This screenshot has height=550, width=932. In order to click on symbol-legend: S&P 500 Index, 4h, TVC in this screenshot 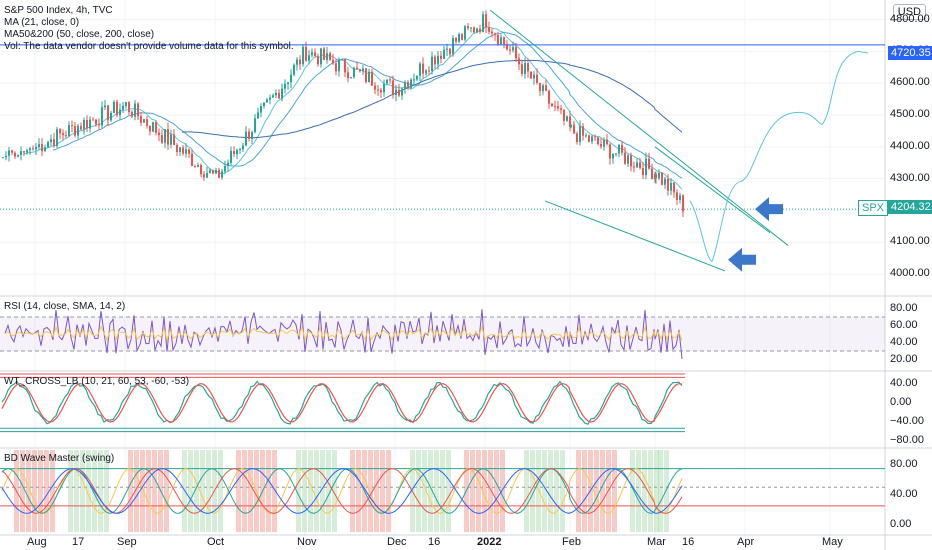, I will do `click(58, 10)`.